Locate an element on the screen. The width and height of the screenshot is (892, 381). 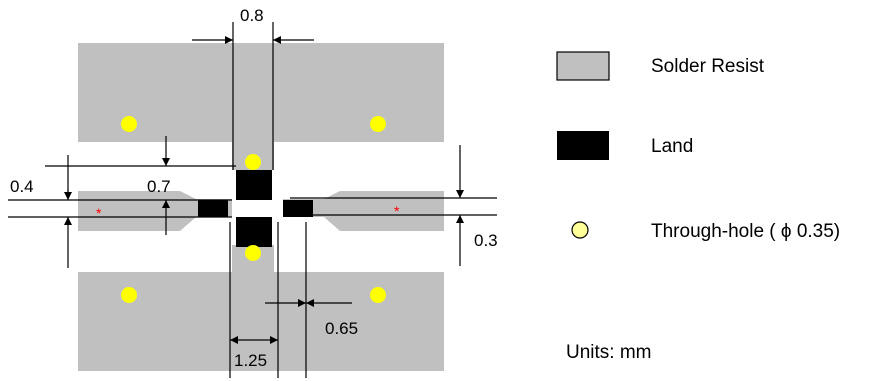
land-top is located at coordinates (254, 185).